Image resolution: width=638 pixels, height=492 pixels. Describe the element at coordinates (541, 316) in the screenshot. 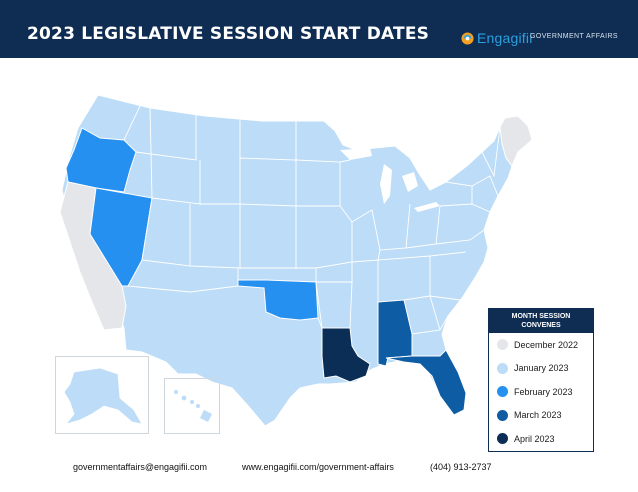

I see `legend-title-line1: MONTH SESSION` at that location.